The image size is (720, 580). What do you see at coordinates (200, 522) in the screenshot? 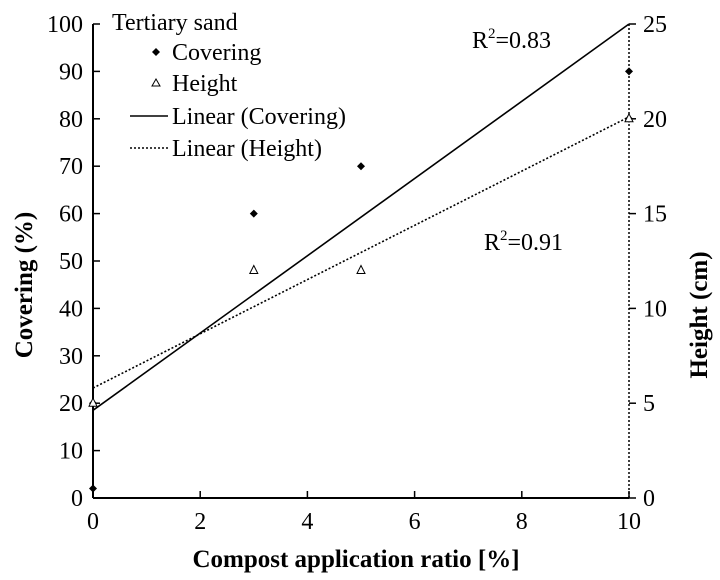
I see `x-tick-label: 2` at bounding box center [200, 522].